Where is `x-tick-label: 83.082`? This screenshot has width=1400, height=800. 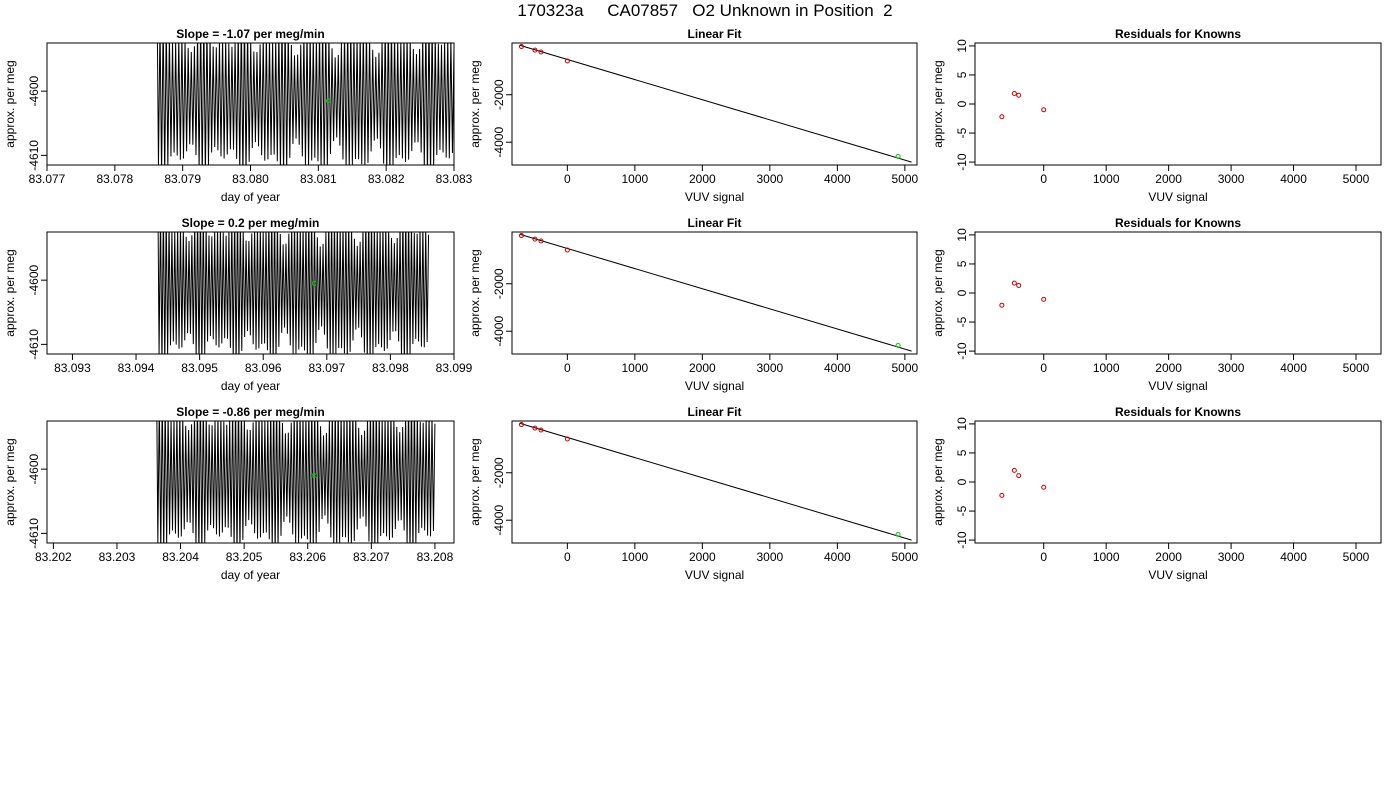 x-tick-label: 83.082 is located at coordinates (386, 179).